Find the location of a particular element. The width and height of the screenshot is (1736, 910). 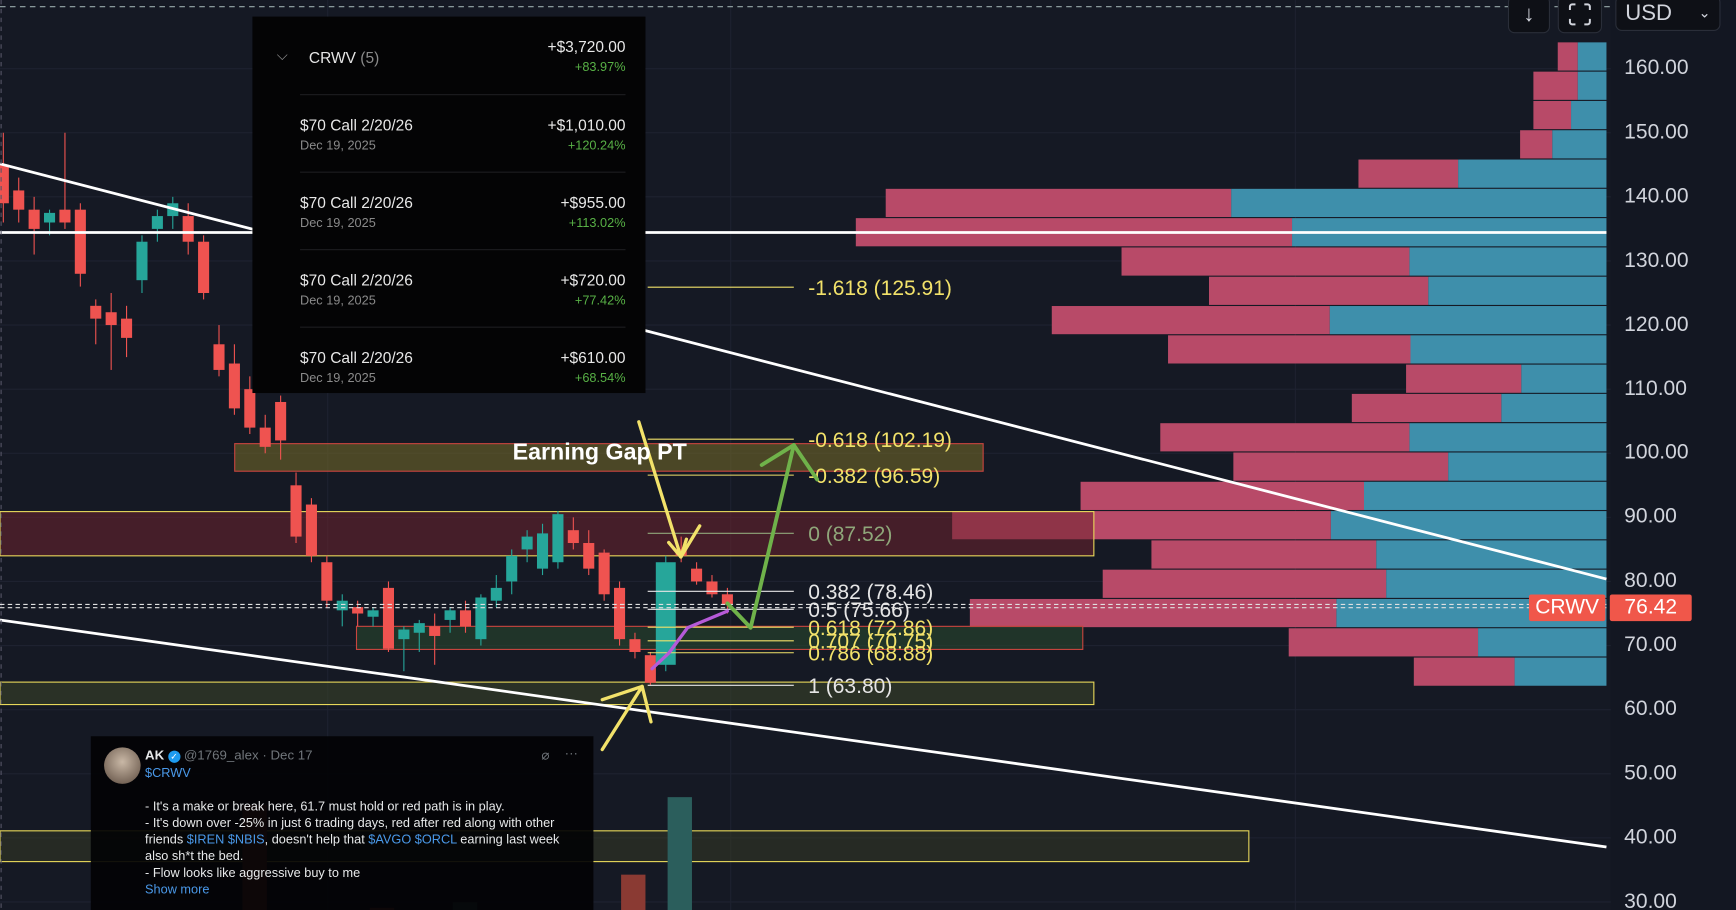

tweet-handle: @1769_alex is located at coordinates (221, 755).